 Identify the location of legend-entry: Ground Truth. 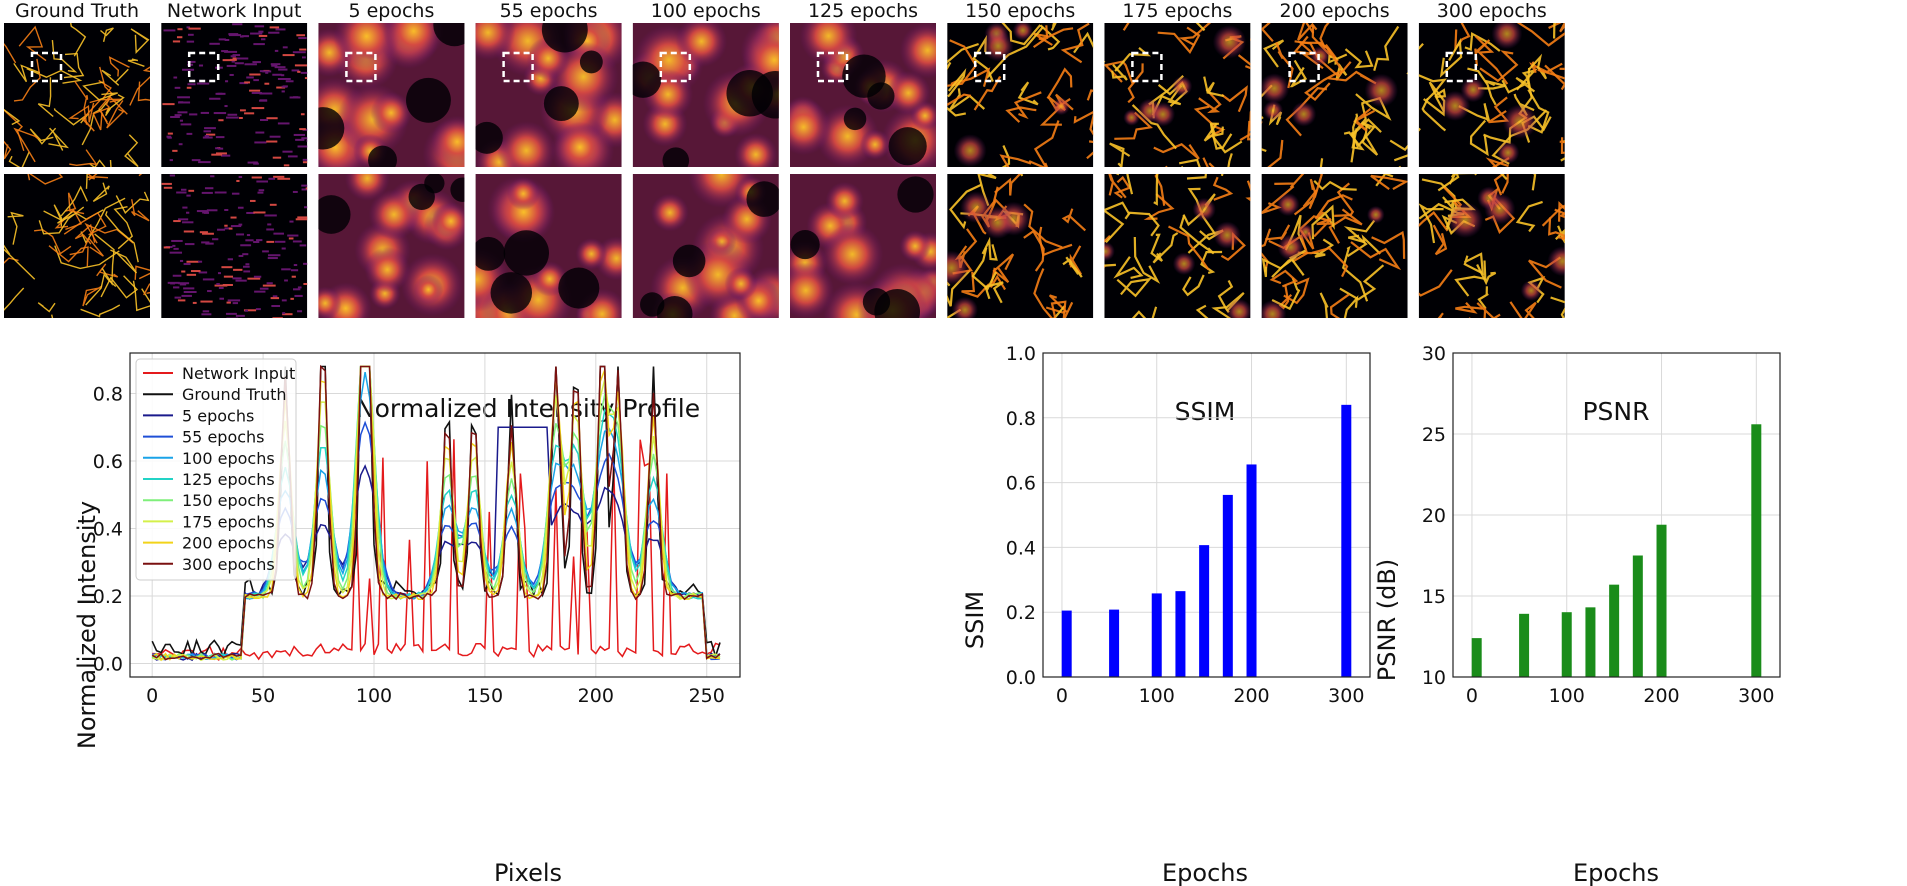
(215, 394).